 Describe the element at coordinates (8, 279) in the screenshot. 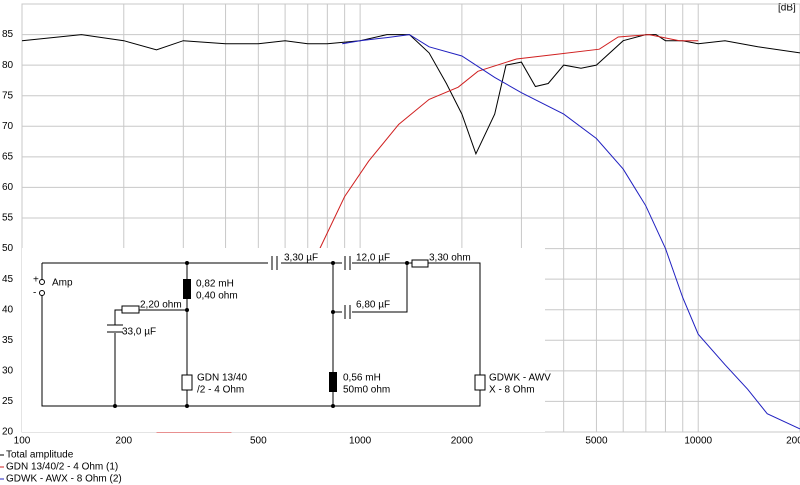

I see `y-tick-label: 45` at that location.